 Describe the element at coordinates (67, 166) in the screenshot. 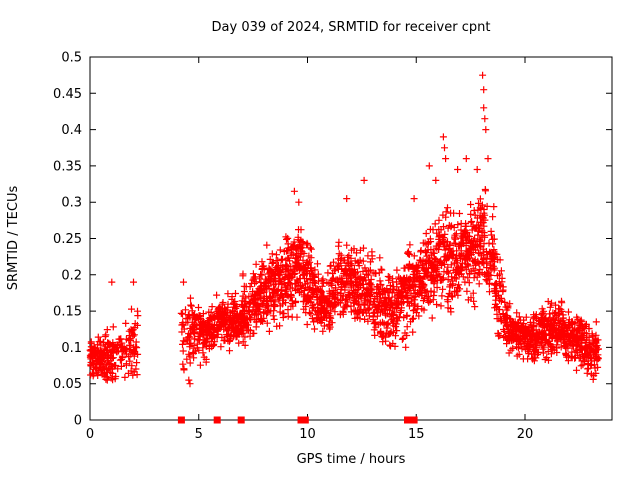

I see `y-tick-label: 0.35` at that location.